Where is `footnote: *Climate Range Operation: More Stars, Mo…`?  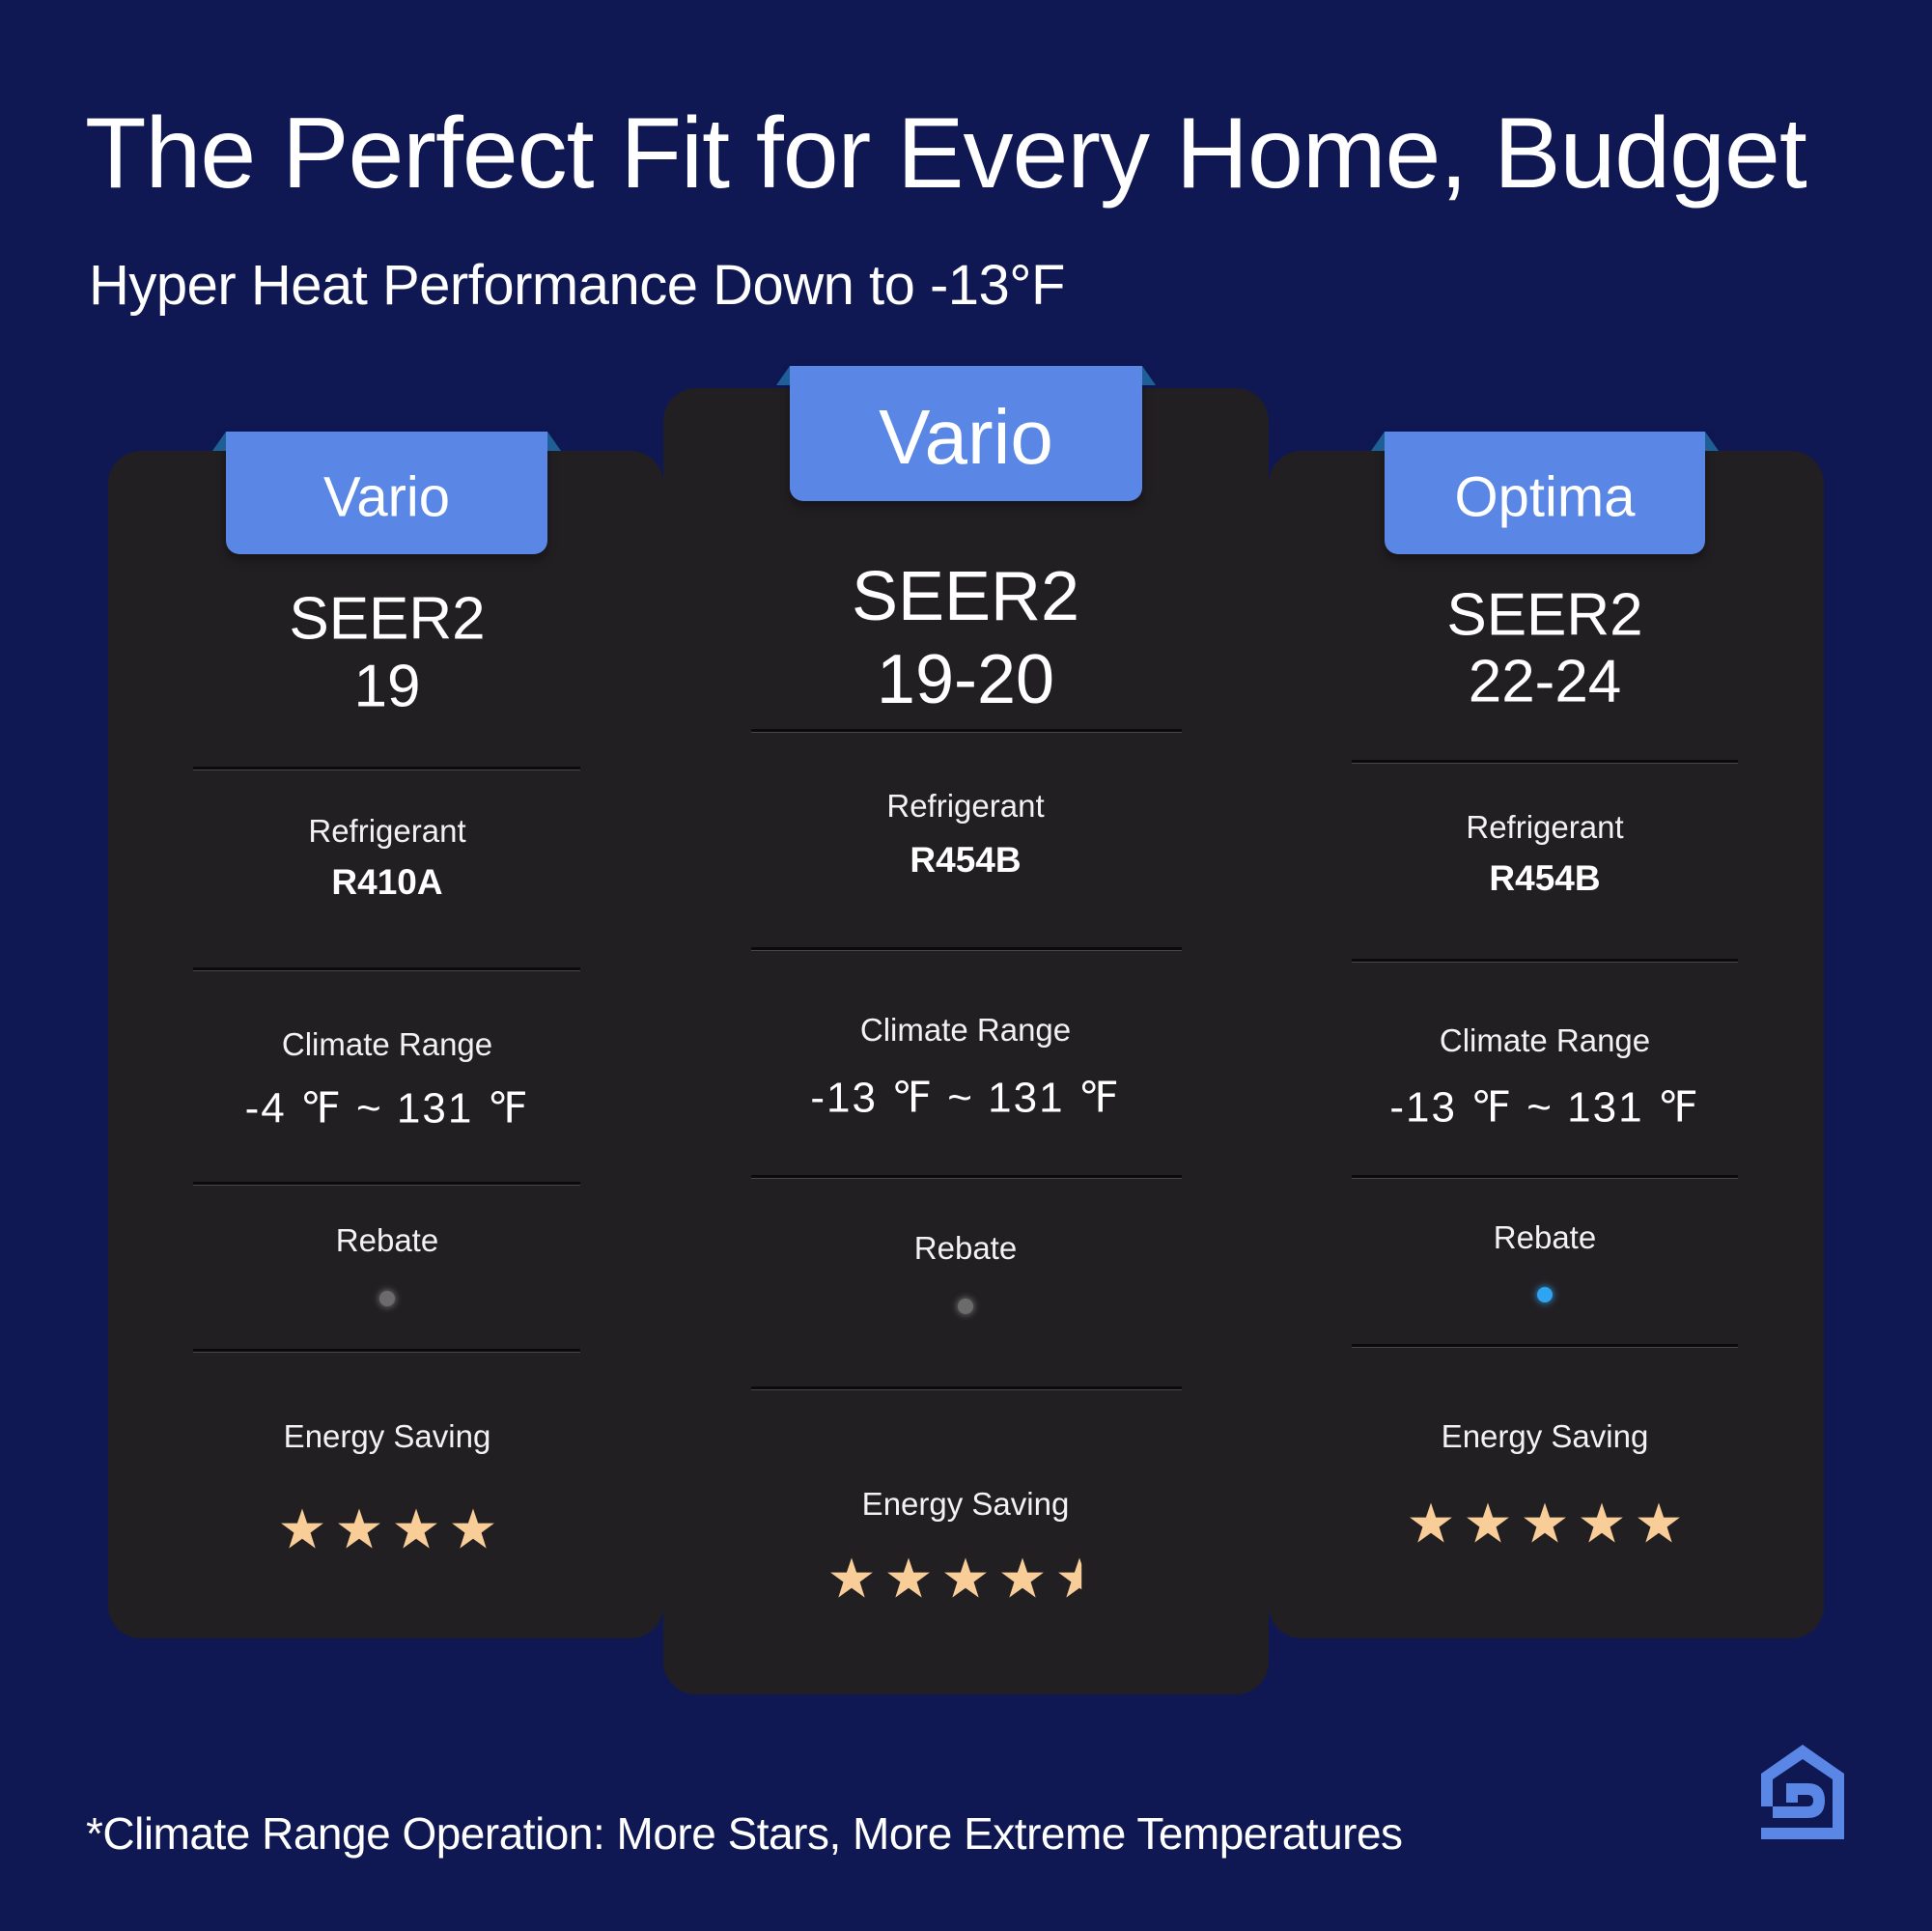 footnote: *Climate Range Operation: More Stars, Mo… is located at coordinates (745, 1833).